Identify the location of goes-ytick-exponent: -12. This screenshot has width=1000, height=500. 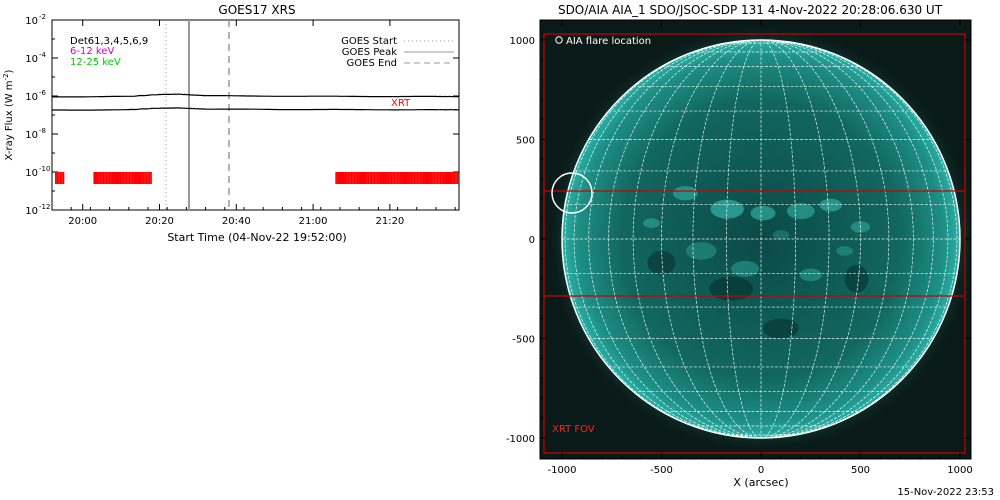
(44, 207).